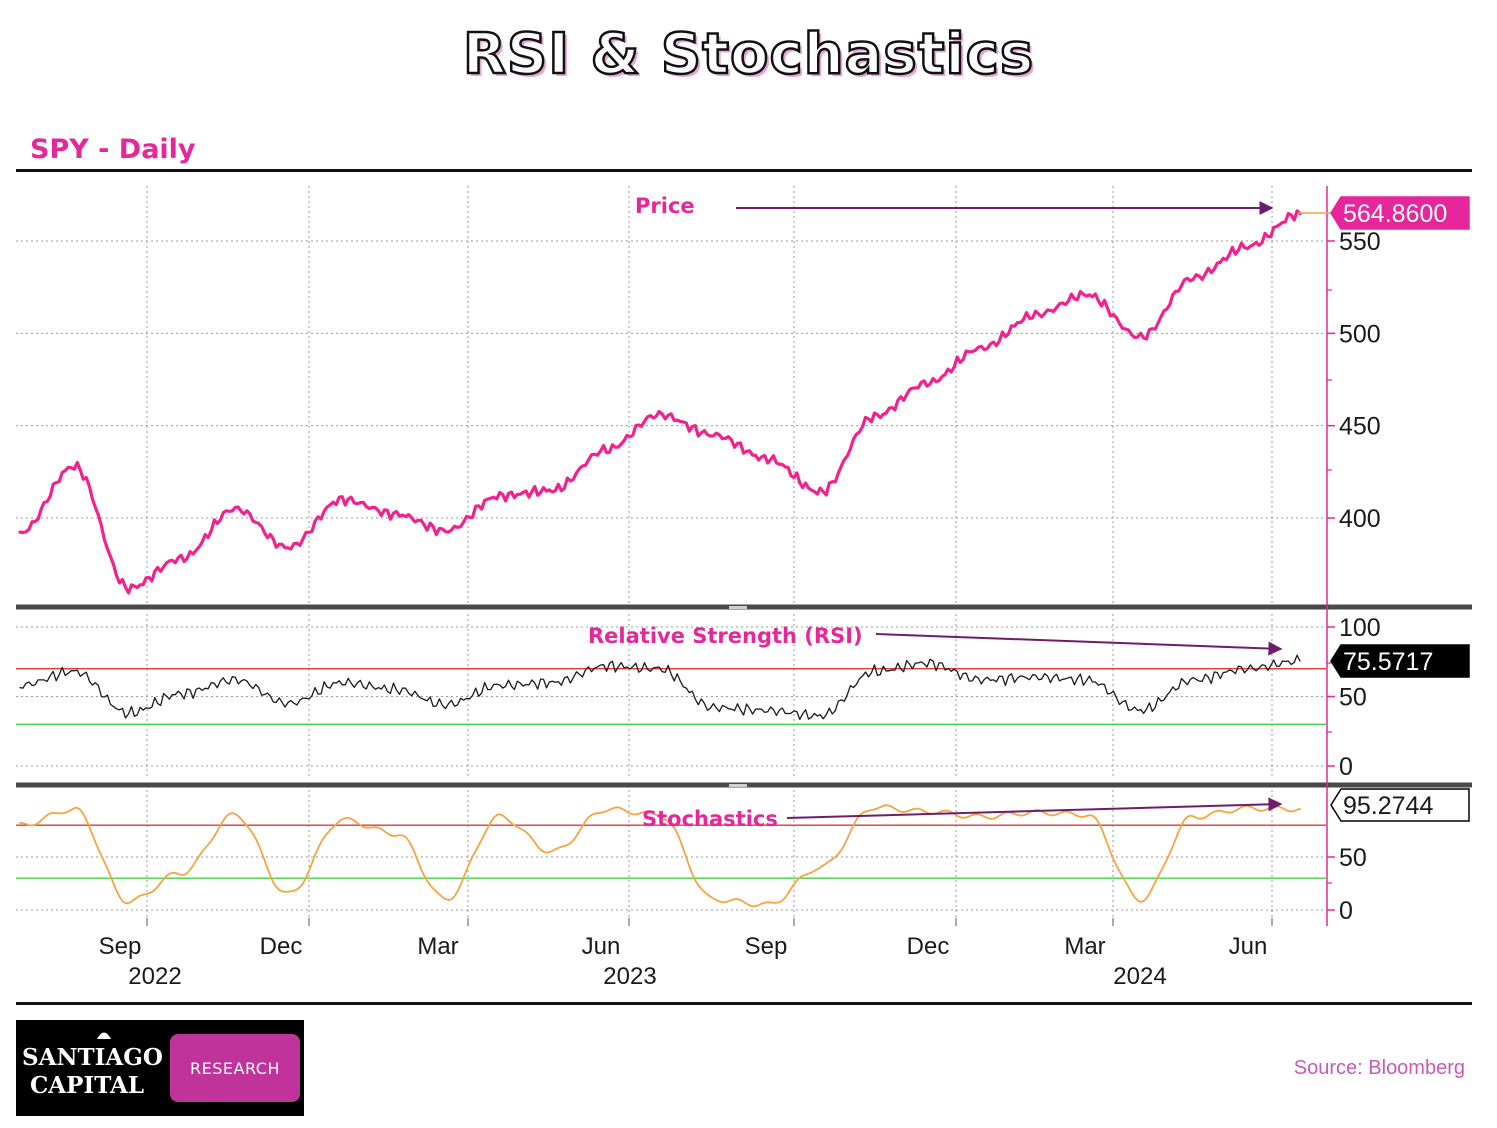  I want to click on year-label: 2022, so click(154, 976).